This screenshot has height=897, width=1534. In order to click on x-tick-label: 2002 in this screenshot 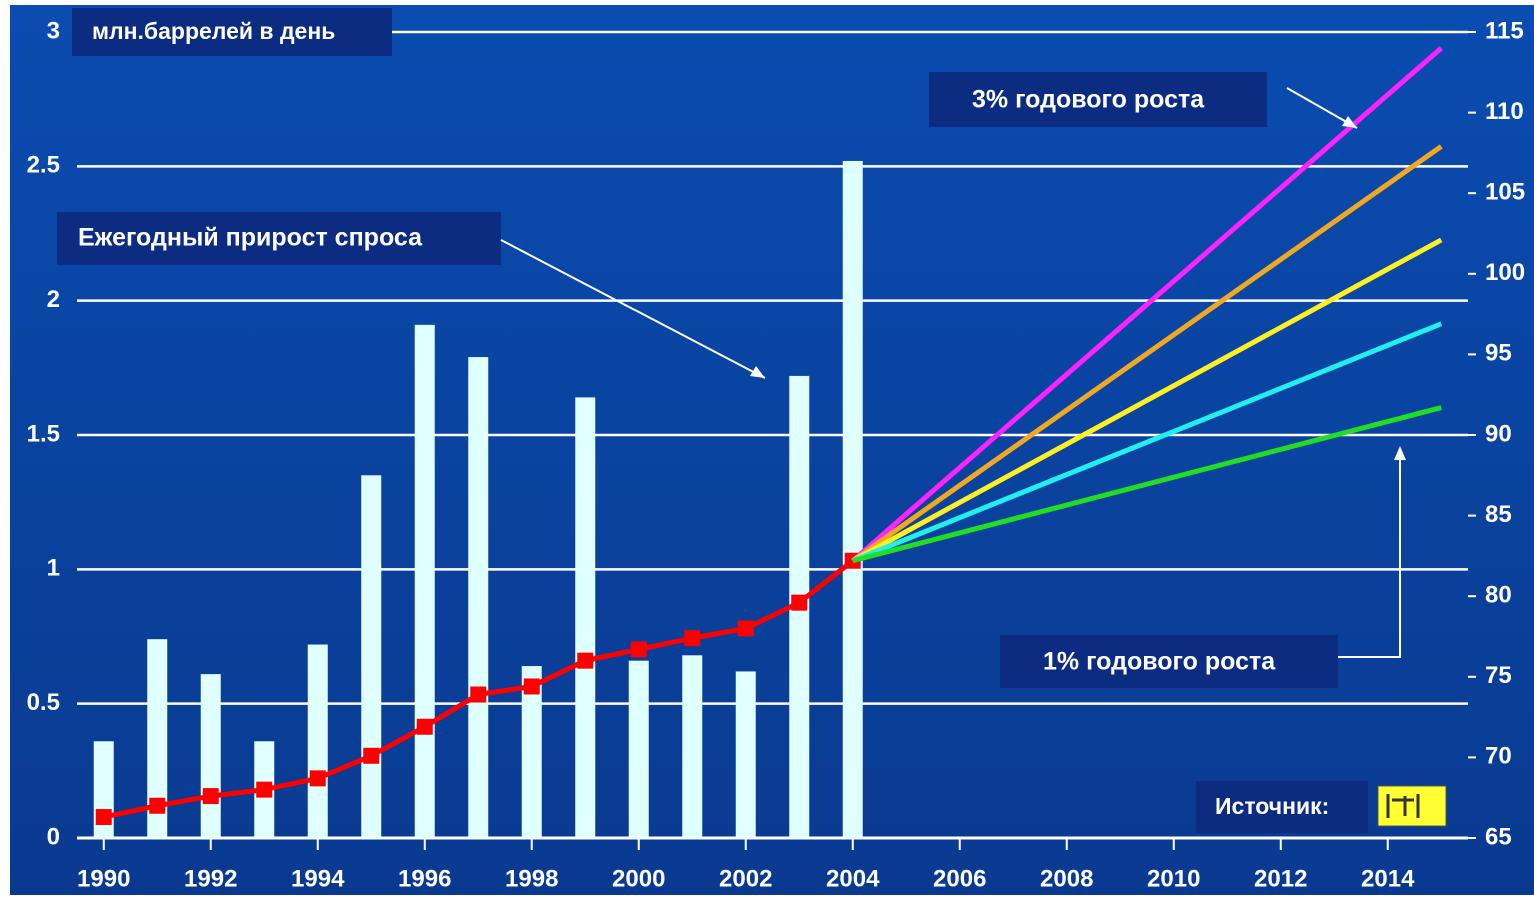, I will do `click(745, 878)`.